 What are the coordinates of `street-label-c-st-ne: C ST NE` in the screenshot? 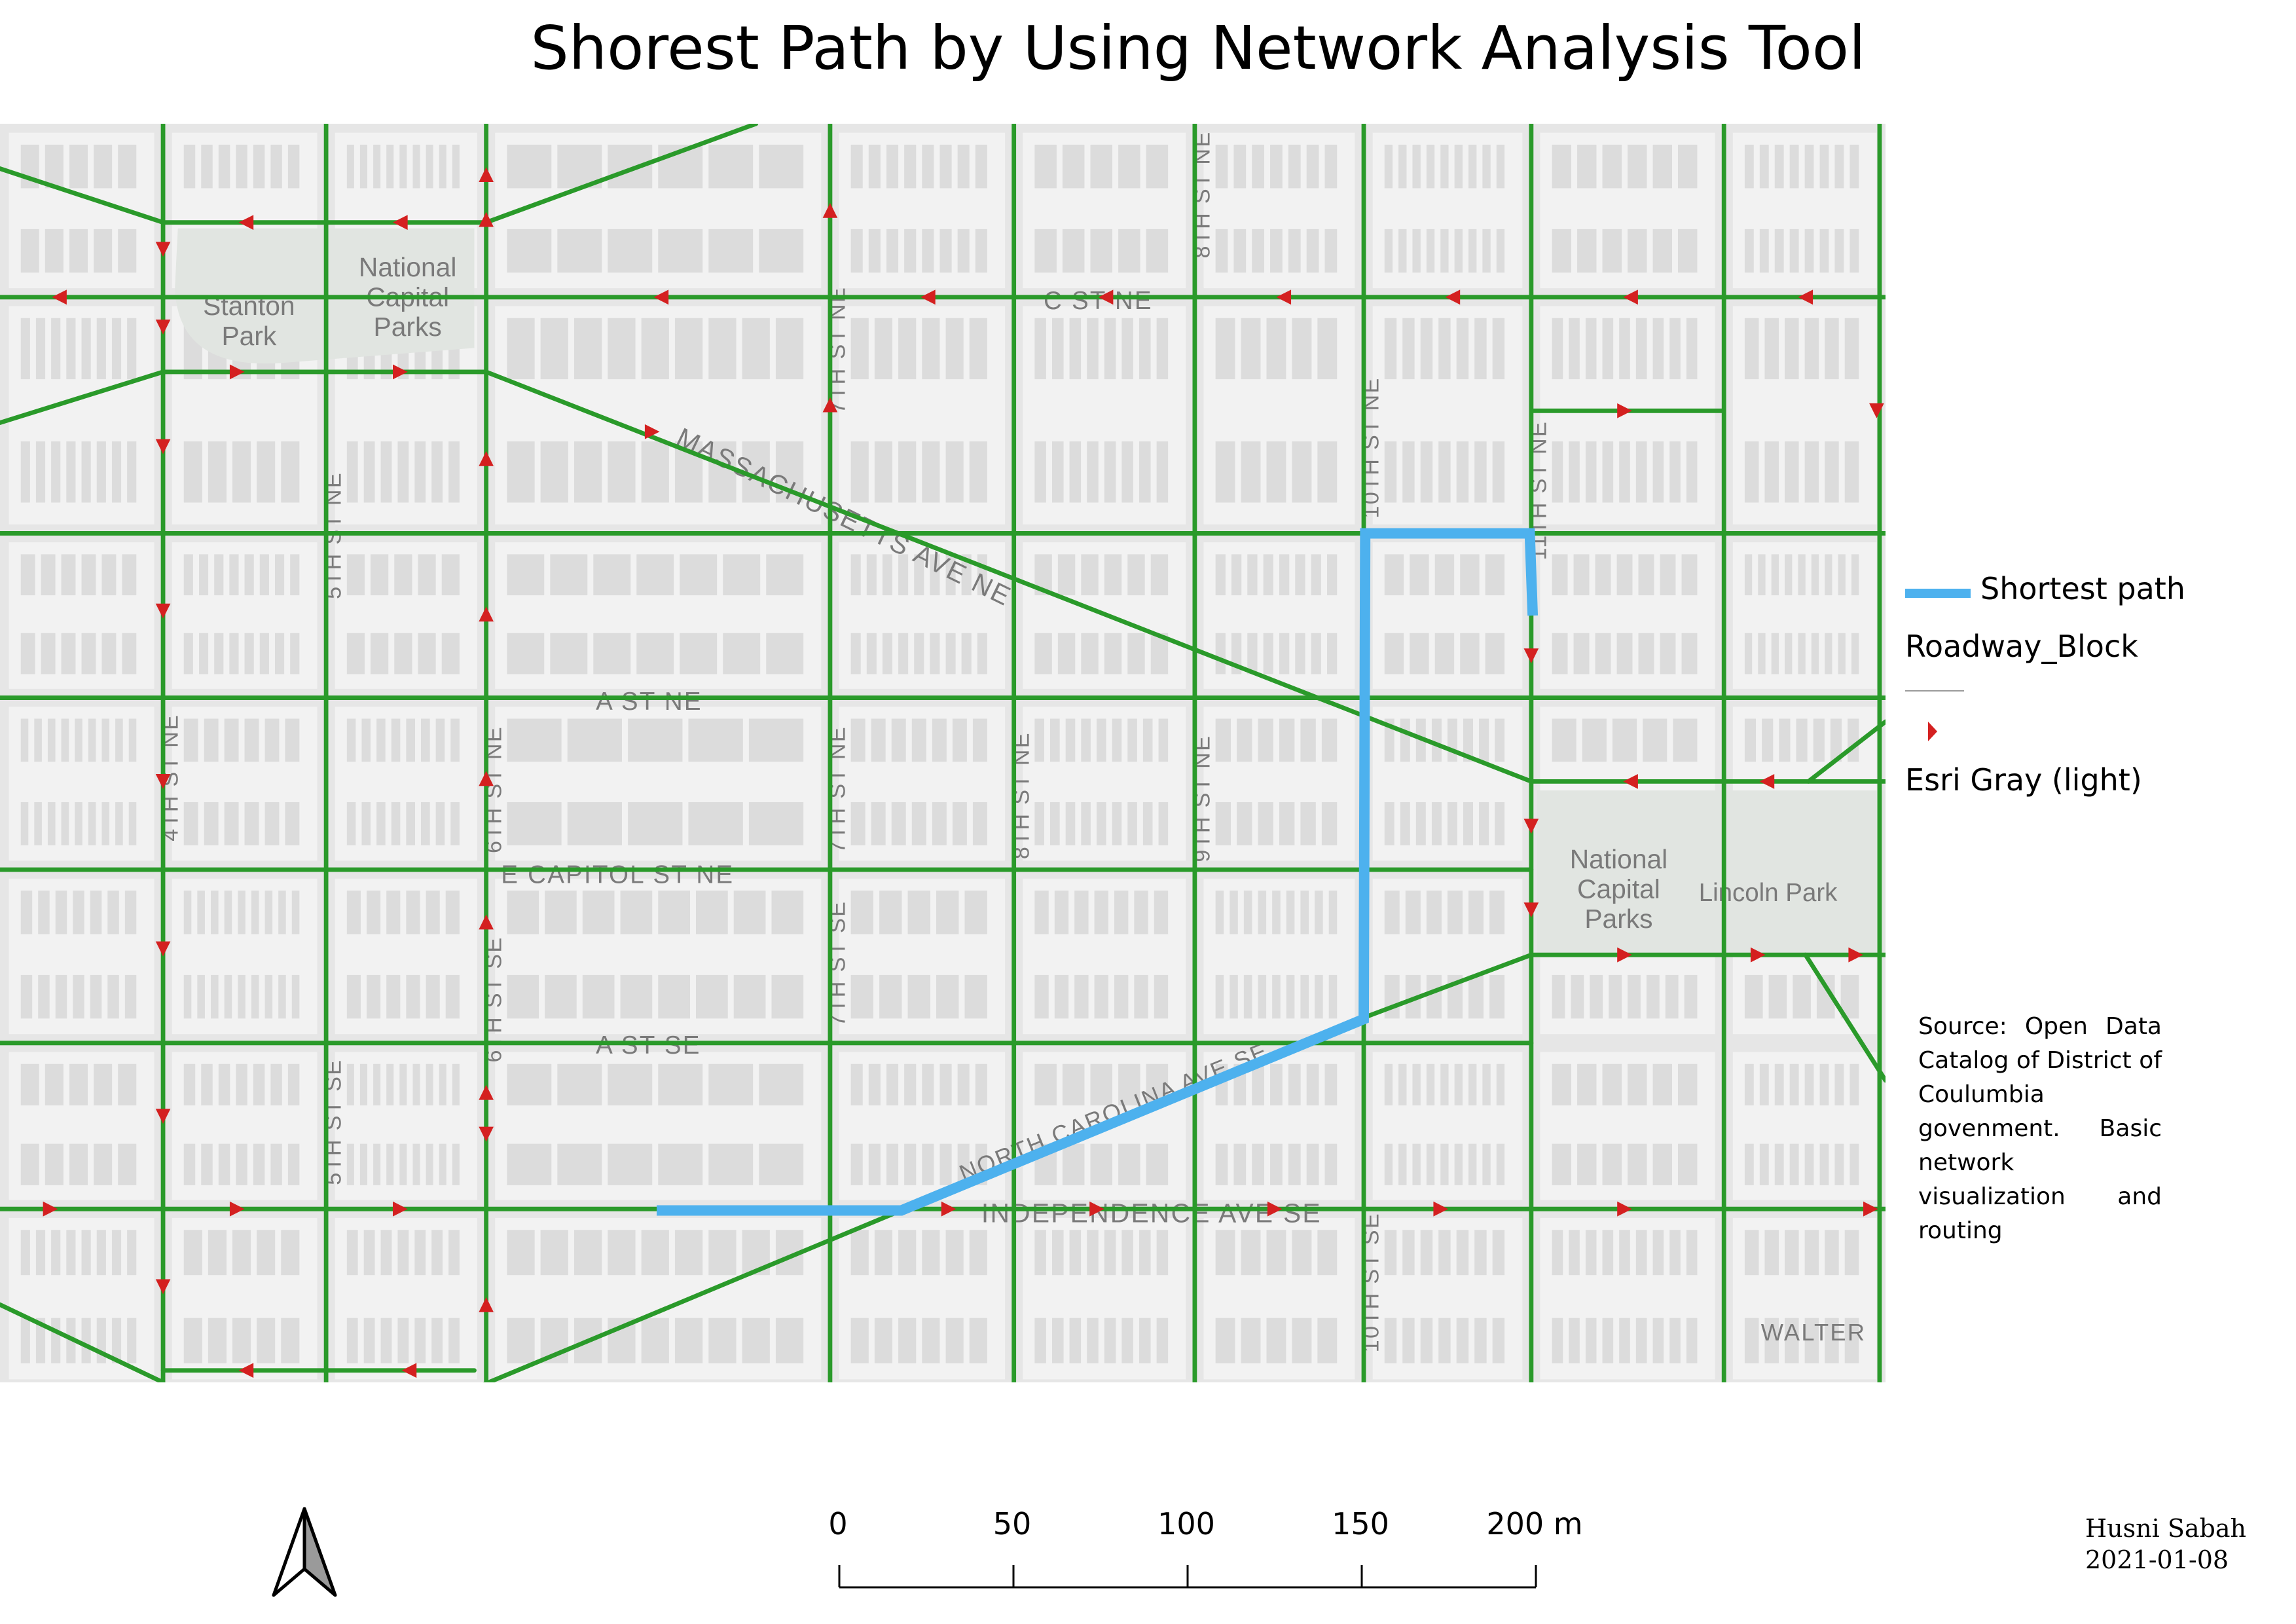 It's located at (1098, 301).